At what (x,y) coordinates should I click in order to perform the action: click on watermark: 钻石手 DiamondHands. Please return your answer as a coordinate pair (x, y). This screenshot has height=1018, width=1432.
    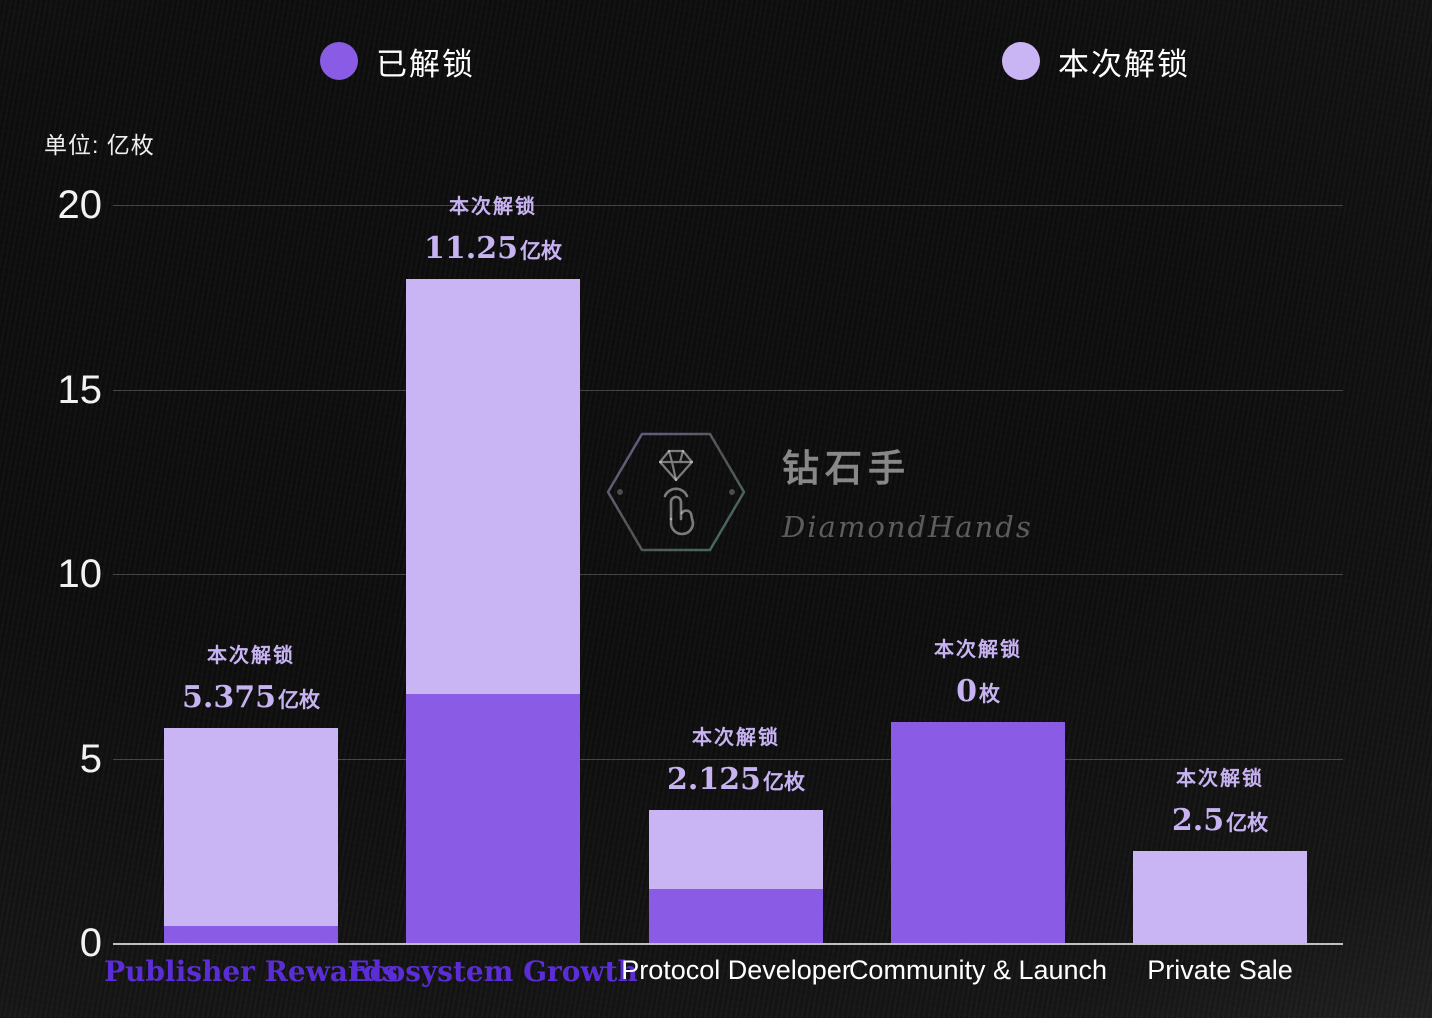
    Looking at the image, I should click on (814, 492).